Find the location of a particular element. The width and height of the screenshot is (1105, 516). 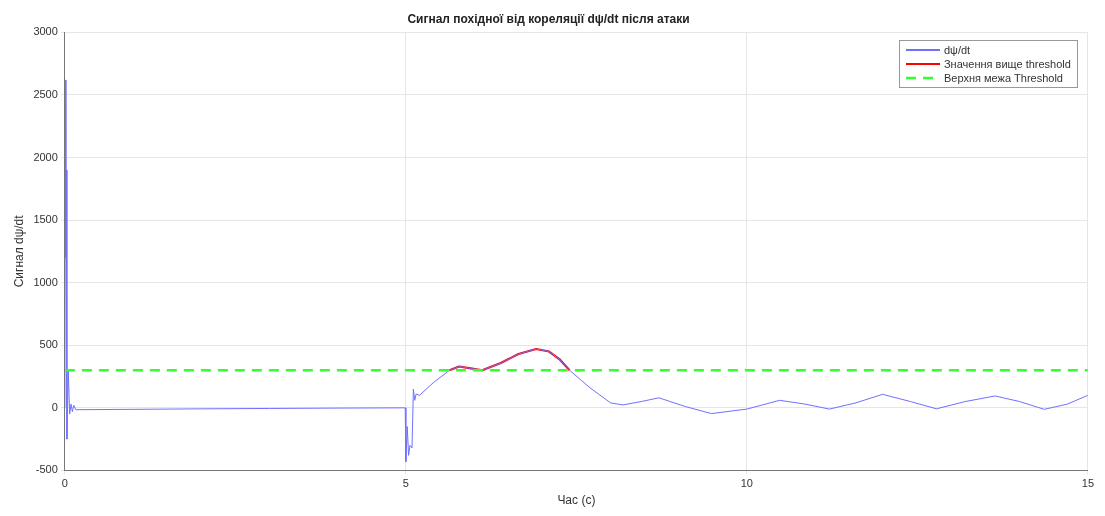

x-tick-label: 10 is located at coordinates (746, 483).